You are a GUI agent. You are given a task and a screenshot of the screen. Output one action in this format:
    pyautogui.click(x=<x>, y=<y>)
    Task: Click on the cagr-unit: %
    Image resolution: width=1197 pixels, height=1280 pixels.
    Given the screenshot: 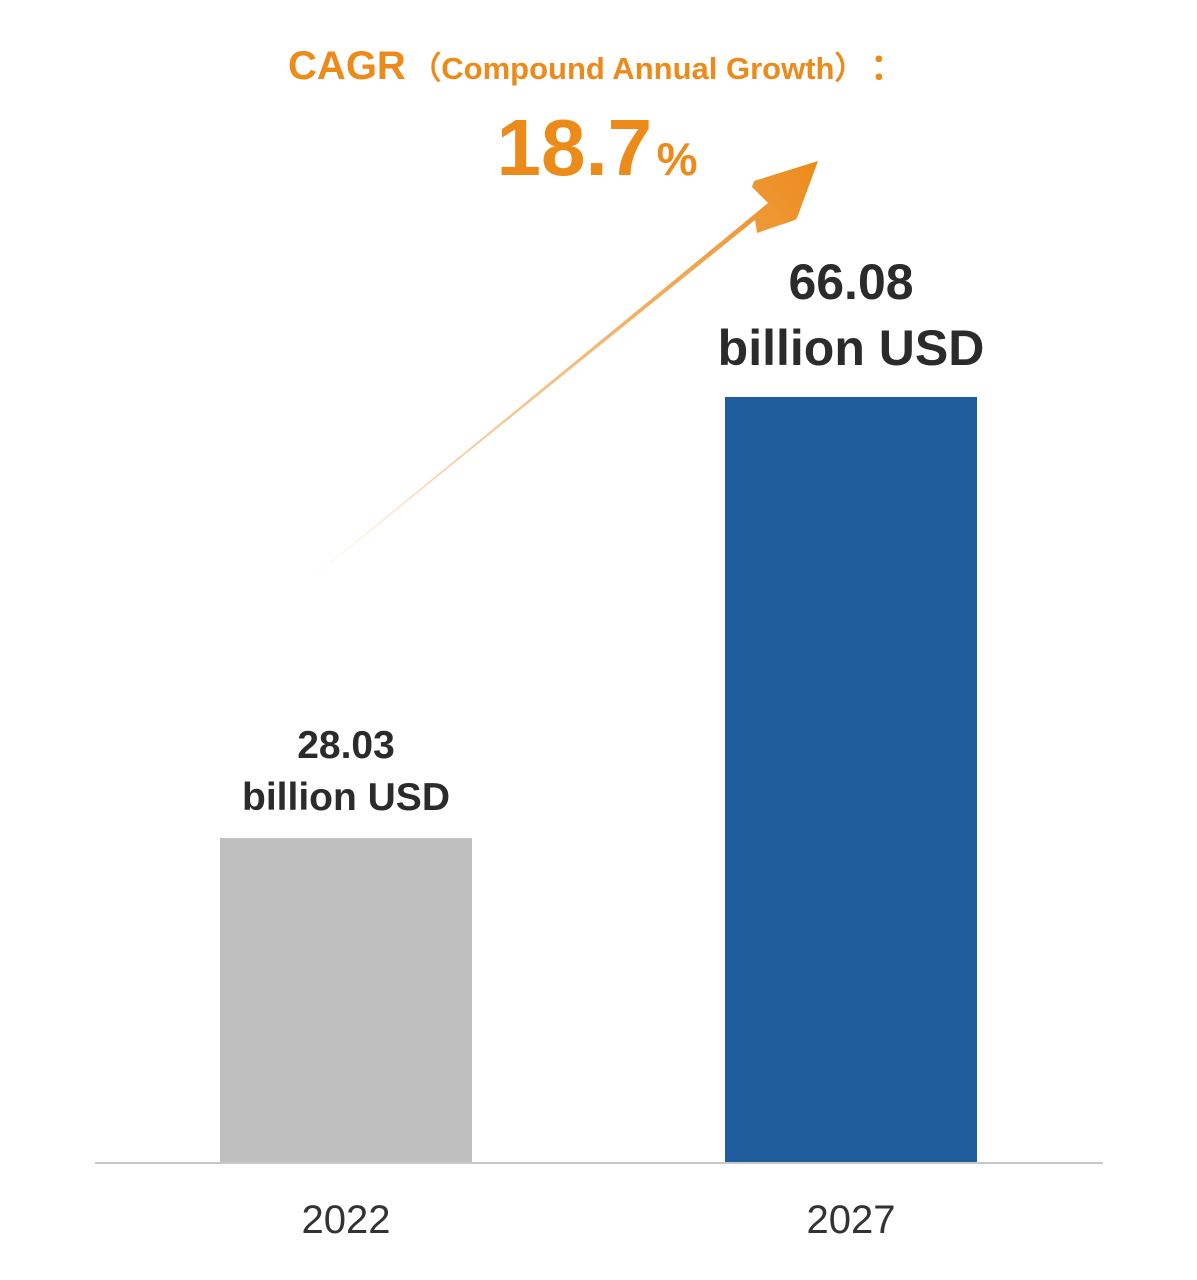 What is the action you would take?
    pyautogui.click(x=677, y=159)
    